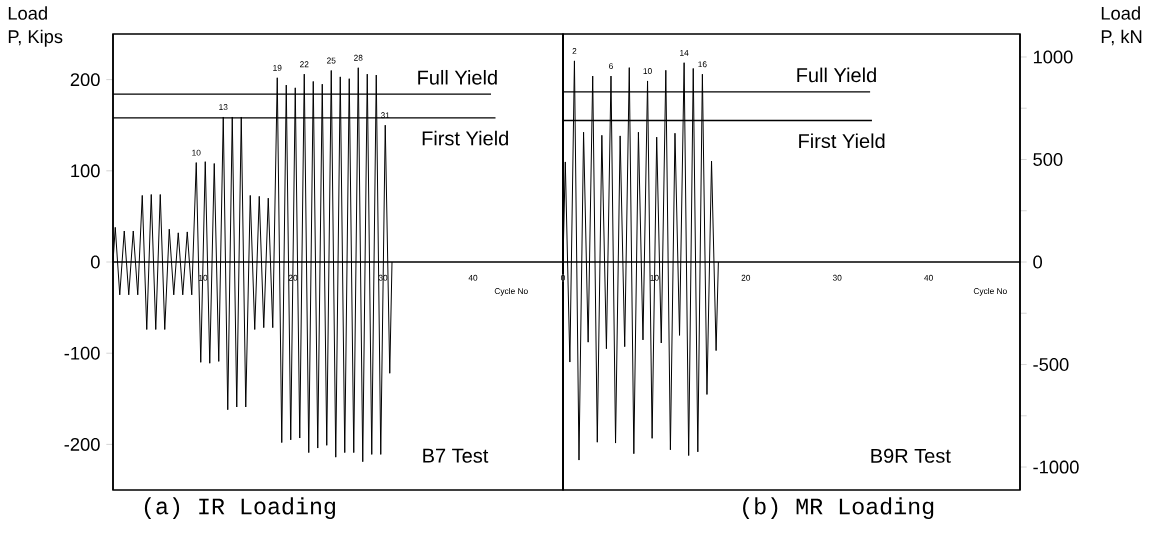 The width and height of the screenshot is (1155, 536). I want to click on y-tick-label: 500, so click(1048, 159).